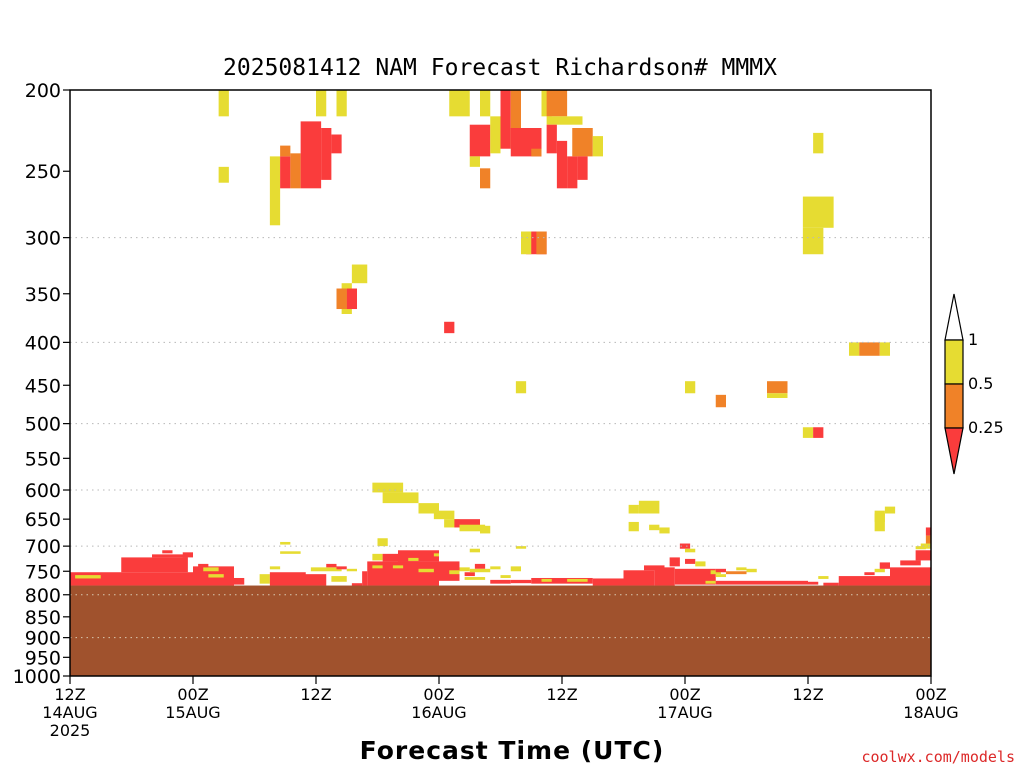  I want to click on chart-title: 2025081412 NAM Forecast Richardson# MMMX, so click(500, 68).